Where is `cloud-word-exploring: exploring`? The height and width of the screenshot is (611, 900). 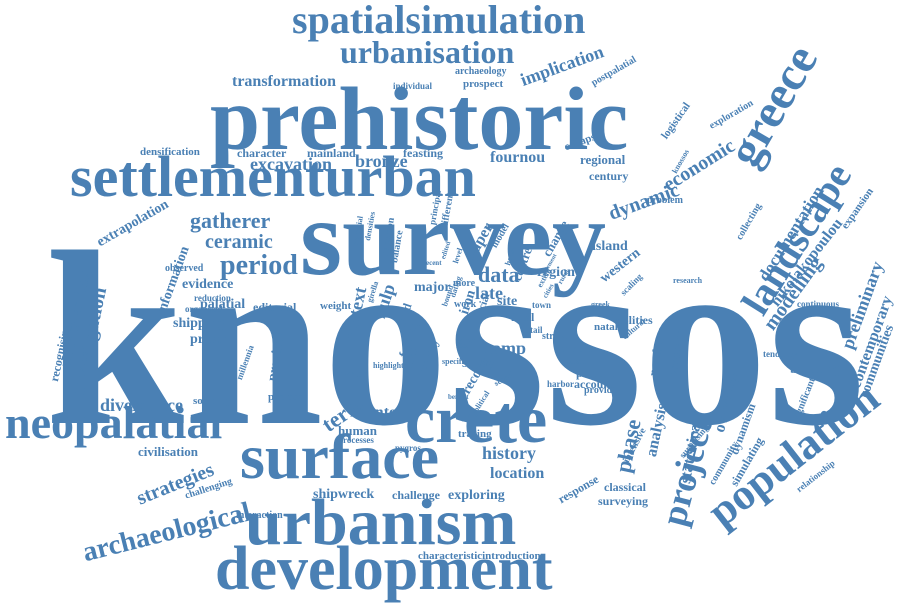
cloud-word-exploring: exploring is located at coordinates (476, 495).